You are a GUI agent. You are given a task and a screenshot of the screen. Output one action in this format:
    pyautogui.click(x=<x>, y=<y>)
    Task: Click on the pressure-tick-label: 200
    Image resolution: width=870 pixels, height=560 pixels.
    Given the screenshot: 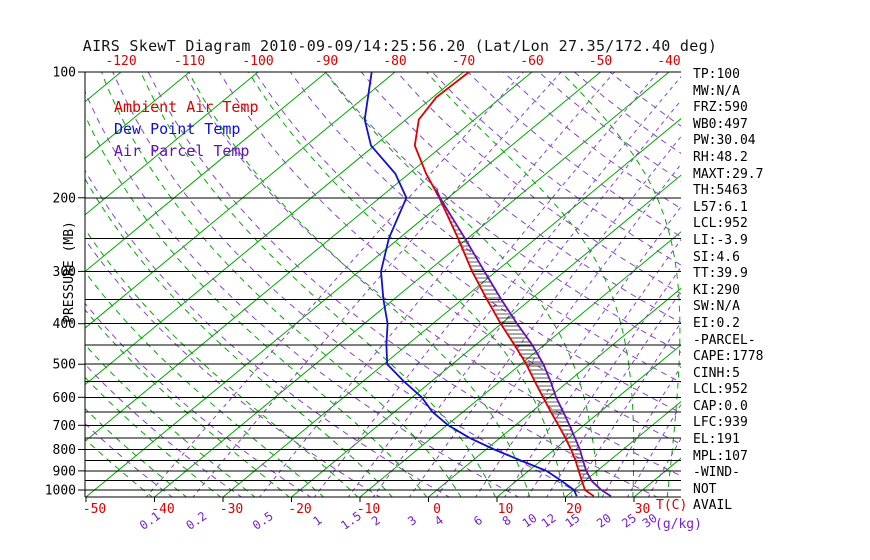 What is the action you would take?
    pyautogui.click(x=64, y=198)
    